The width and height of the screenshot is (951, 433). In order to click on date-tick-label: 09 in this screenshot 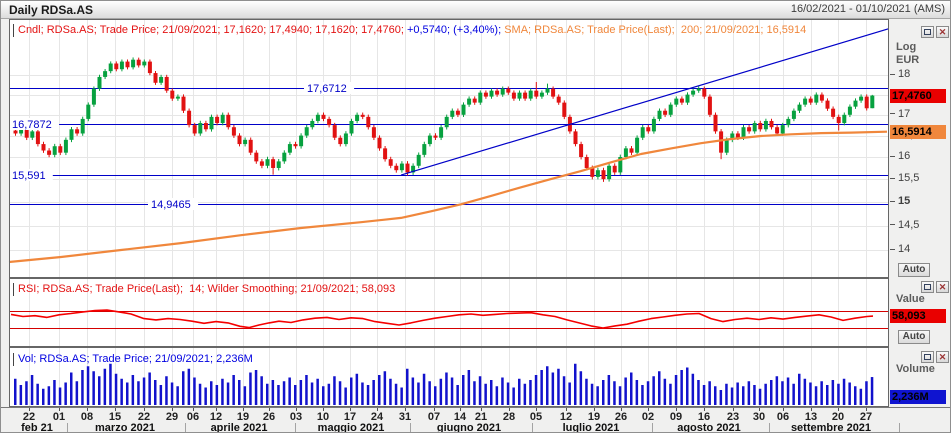, I will do `click(676, 417)`.